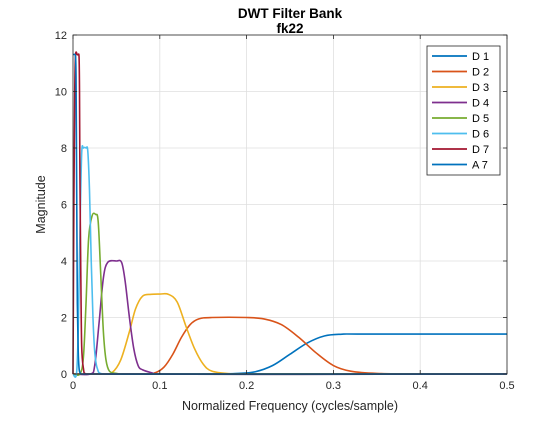 This screenshot has height=425, width=560. What do you see at coordinates (480, 57) in the screenshot?
I see `legend-label-d1: D 1` at bounding box center [480, 57].